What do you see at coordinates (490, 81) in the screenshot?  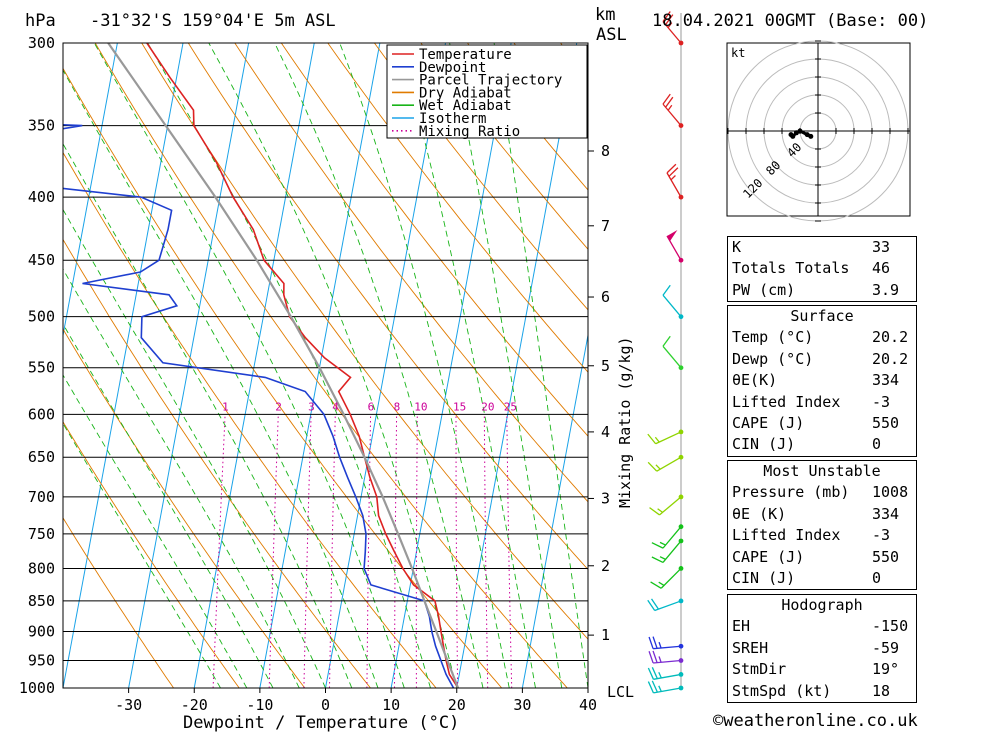 I see `legend-label: Parcel Trajectory` at bounding box center [490, 81].